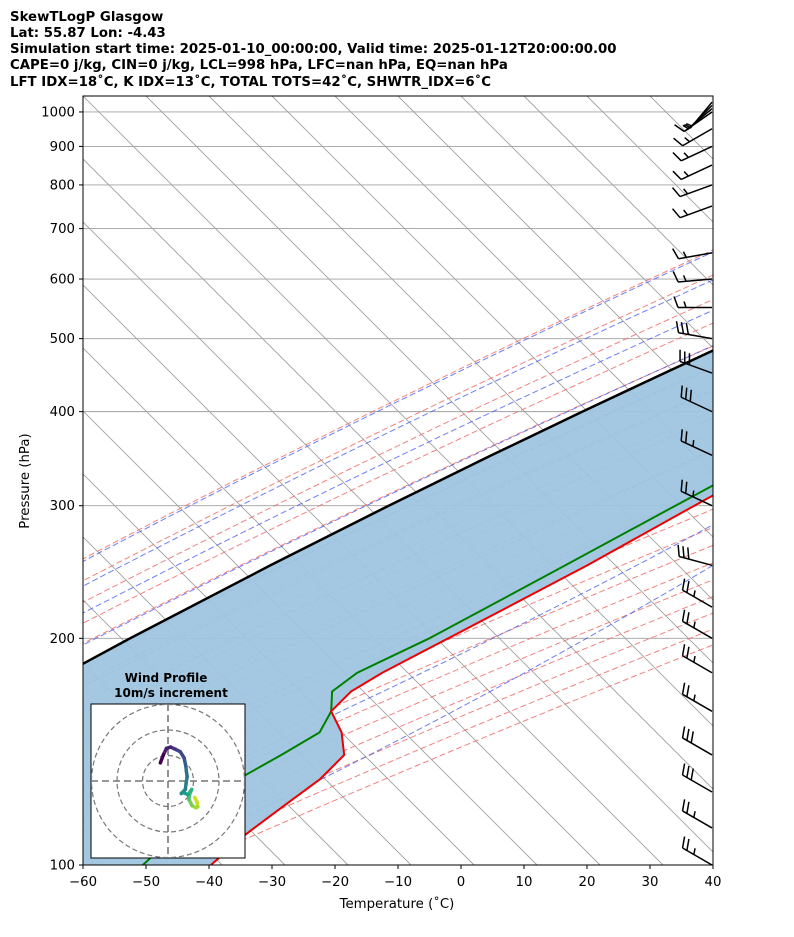  What do you see at coordinates (62, 506) in the screenshot?
I see `y-tick-label: 300` at bounding box center [62, 506].